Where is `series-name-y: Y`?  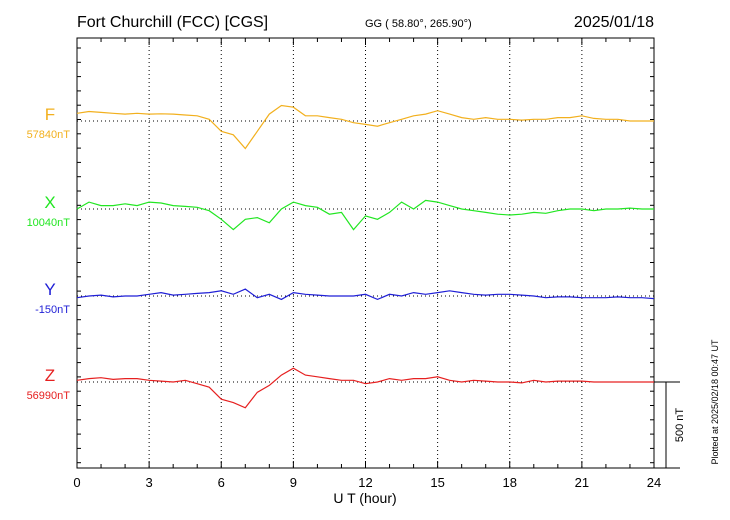 series-name-y: Y is located at coordinates (49, 289).